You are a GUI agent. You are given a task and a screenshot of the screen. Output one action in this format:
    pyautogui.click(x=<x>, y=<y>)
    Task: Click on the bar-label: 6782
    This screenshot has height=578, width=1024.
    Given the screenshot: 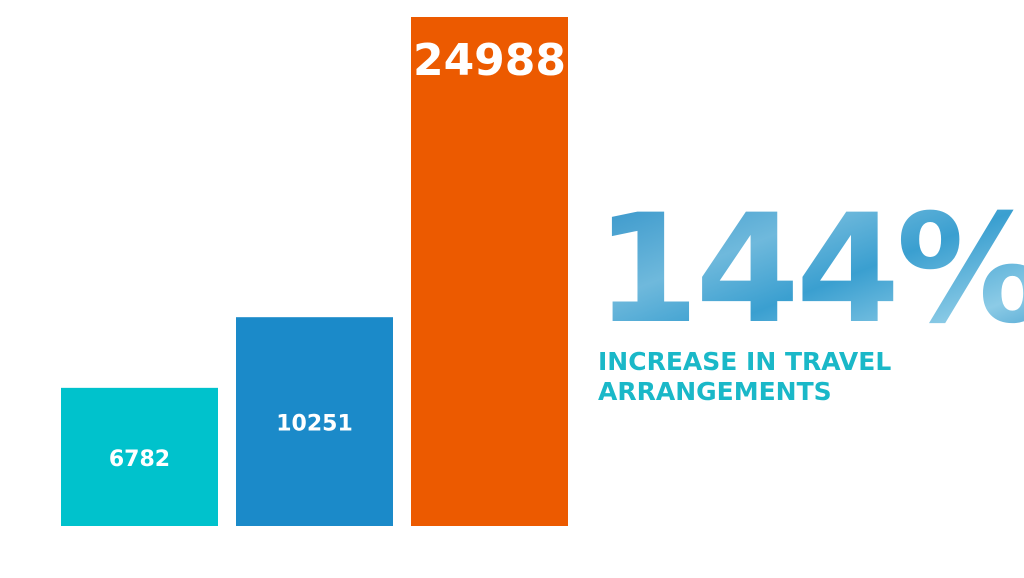 What is the action you would take?
    pyautogui.click(x=139, y=459)
    